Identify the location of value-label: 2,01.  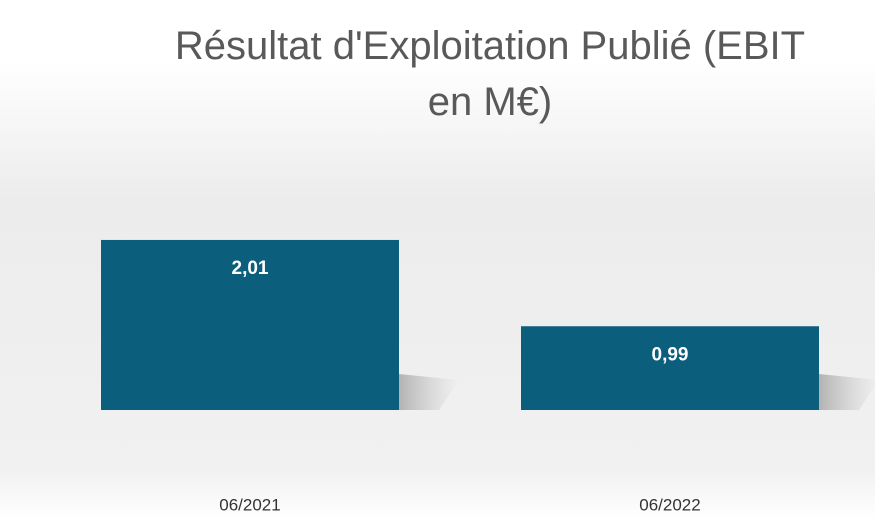
(250, 268).